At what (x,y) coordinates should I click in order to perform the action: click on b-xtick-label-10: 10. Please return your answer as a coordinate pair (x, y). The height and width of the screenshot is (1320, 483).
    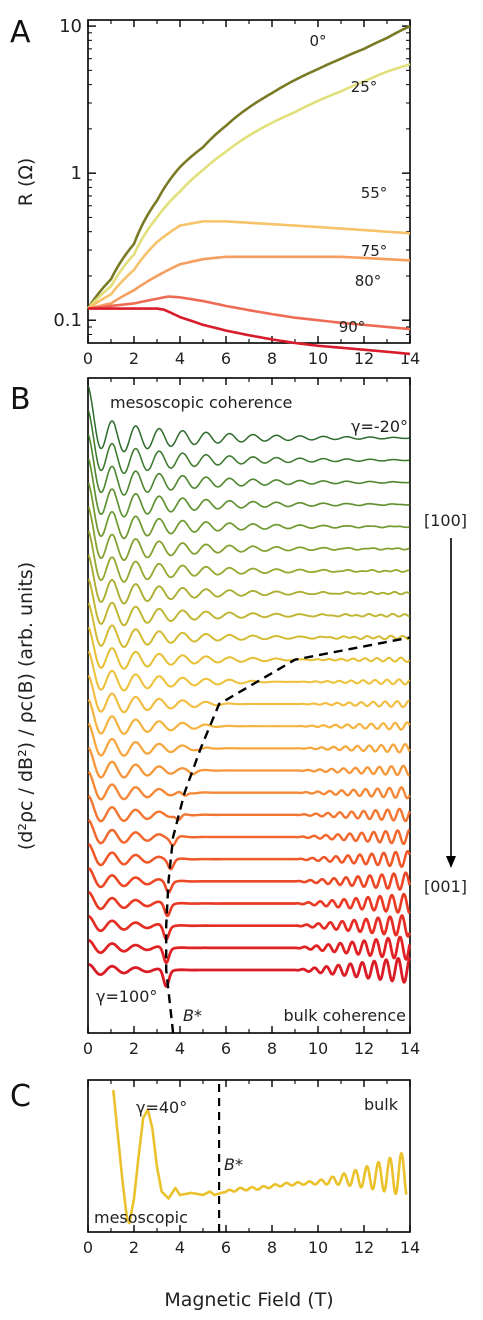
    Looking at the image, I should click on (318, 1048).